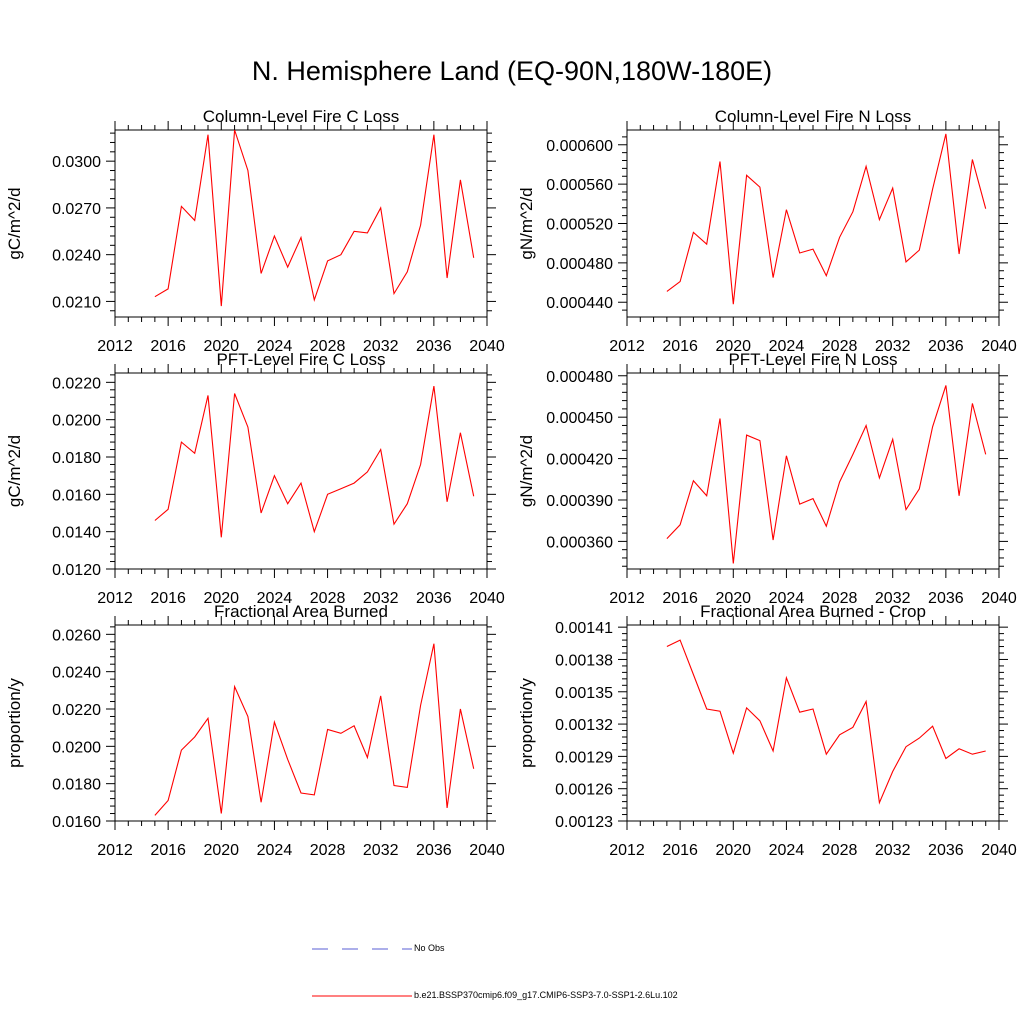 The width and height of the screenshot is (1024, 1024). Describe the element at coordinates (526, 223) in the screenshot. I see `y-axis-label: gN/m^2/d` at that location.